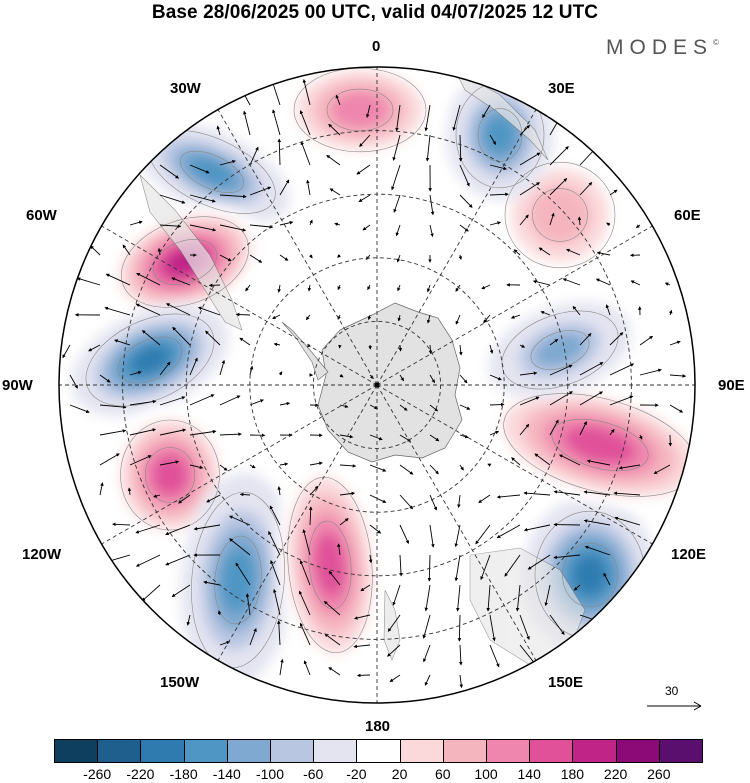 The height and width of the screenshot is (783, 750). Describe the element at coordinates (239, 305) in the screenshot. I see `meridian-line` at that location.